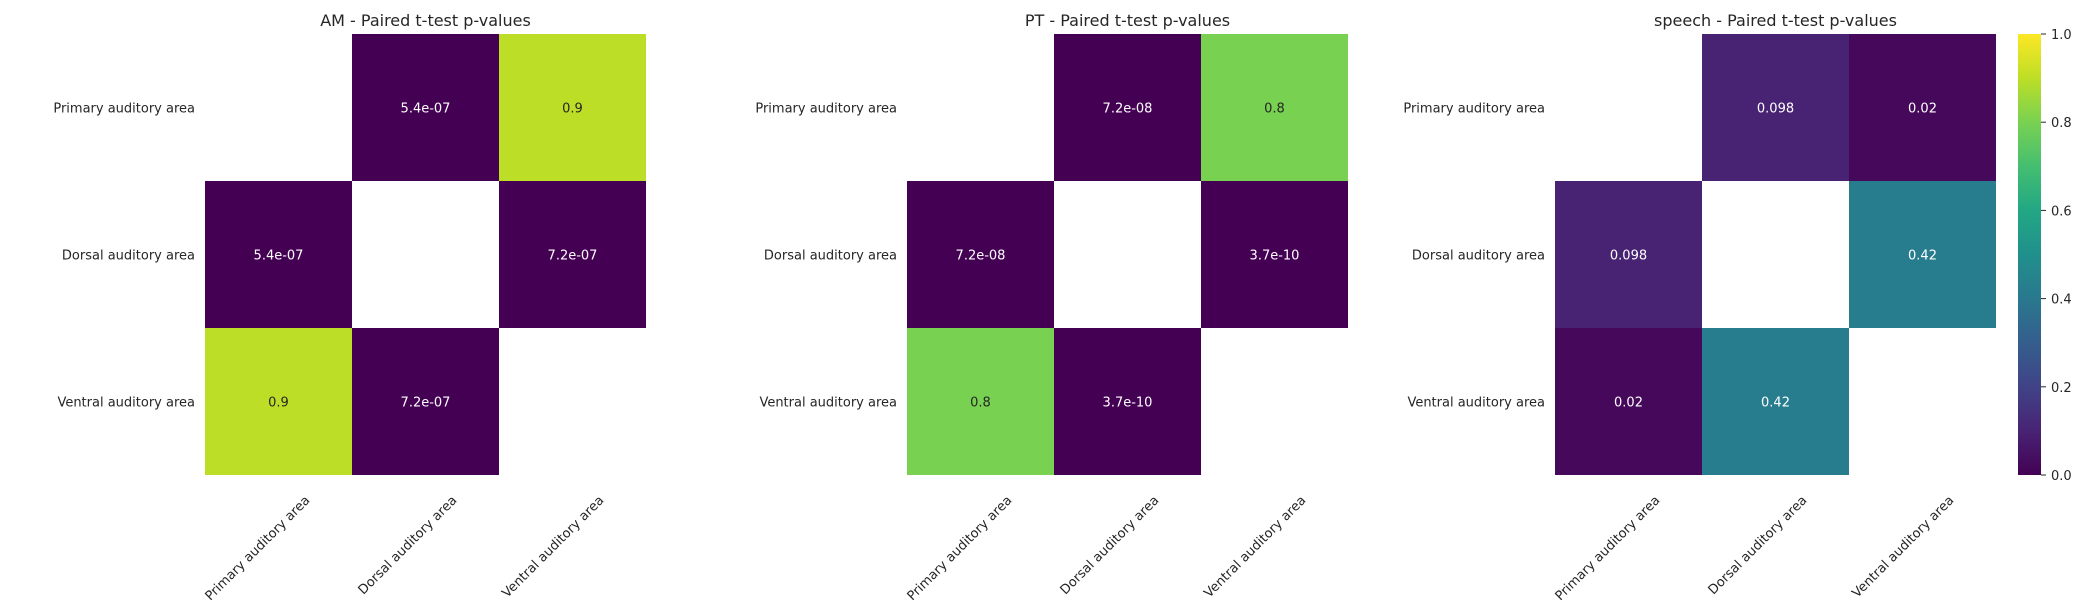 This screenshot has height=600, width=2100. What do you see at coordinates (2029, 254) in the screenshot?
I see `colorbar-gradient` at bounding box center [2029, 254].